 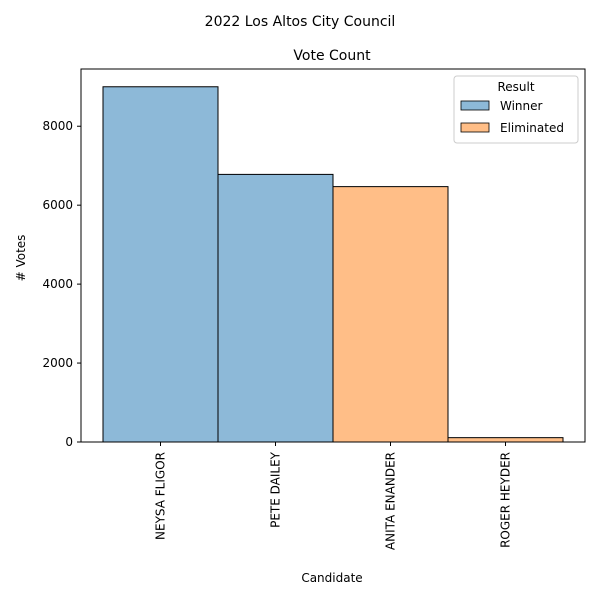 What do you see at coordinates (505, 440) in the screenshot?
I see `bar-roger-heyder` at bounding box center [505, 440].